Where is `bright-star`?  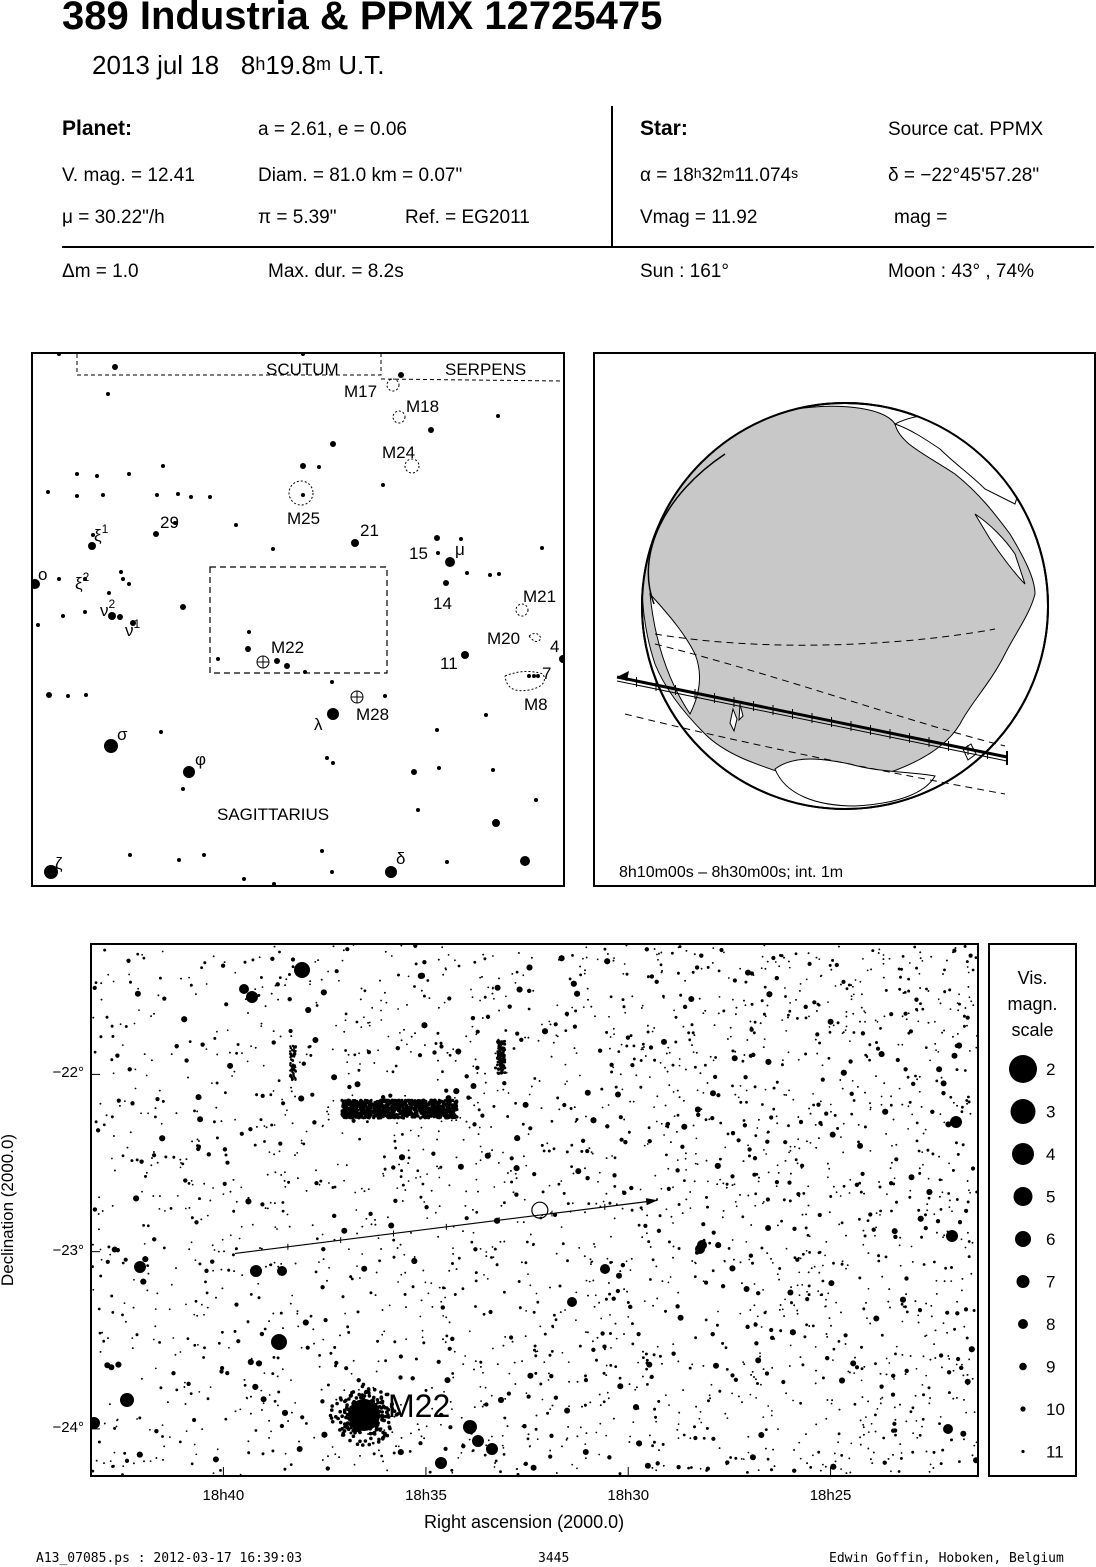
bright-star is located at coordinates (282, 1271).